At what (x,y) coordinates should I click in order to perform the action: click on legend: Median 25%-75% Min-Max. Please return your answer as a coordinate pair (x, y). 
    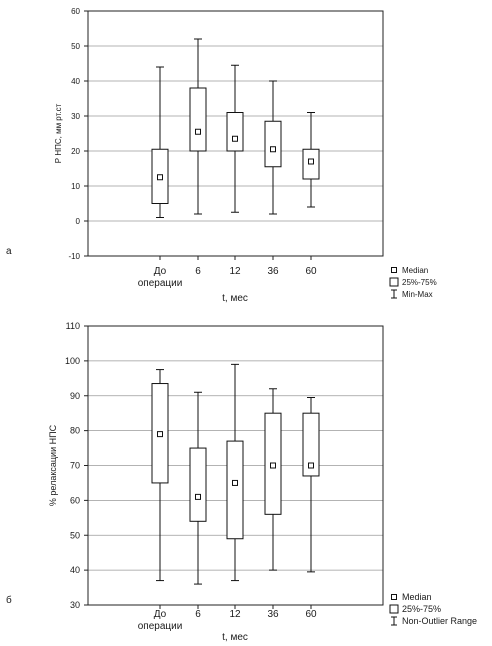
    Looking at the image, I should click on (413, 282).